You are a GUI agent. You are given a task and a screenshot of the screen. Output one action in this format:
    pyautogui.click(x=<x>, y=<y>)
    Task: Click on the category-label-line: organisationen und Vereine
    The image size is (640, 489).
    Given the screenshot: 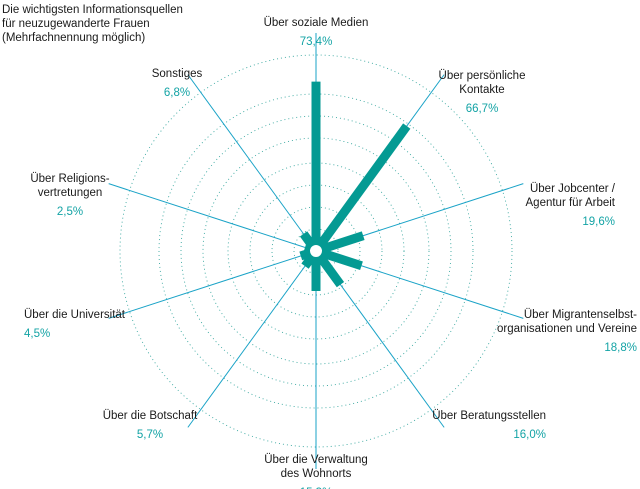 What is the action you would take?
    pyautogui.click(x=567, y=329)
    